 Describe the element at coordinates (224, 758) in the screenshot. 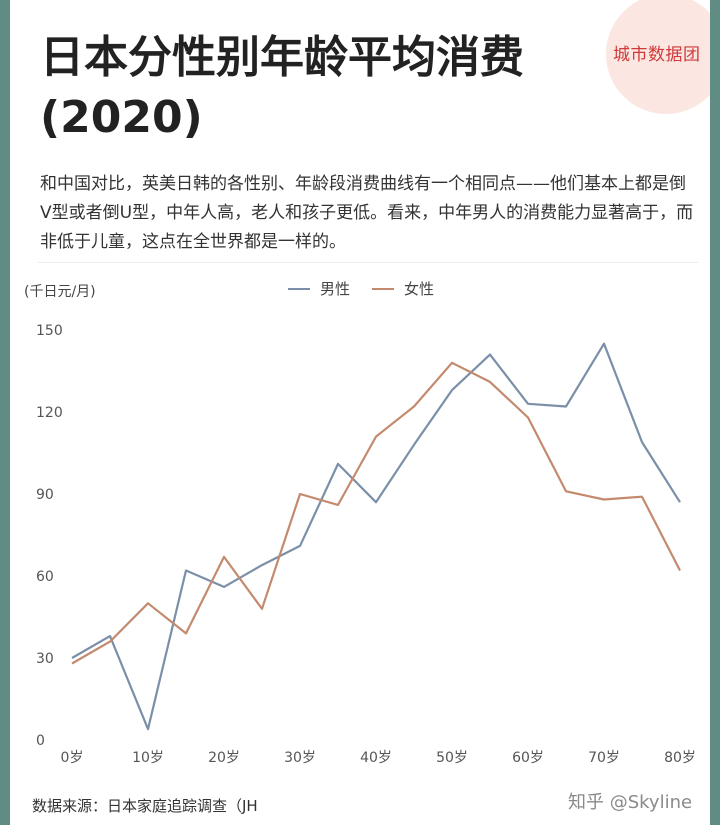

I see `x-tick-label: 20岁` at that location.